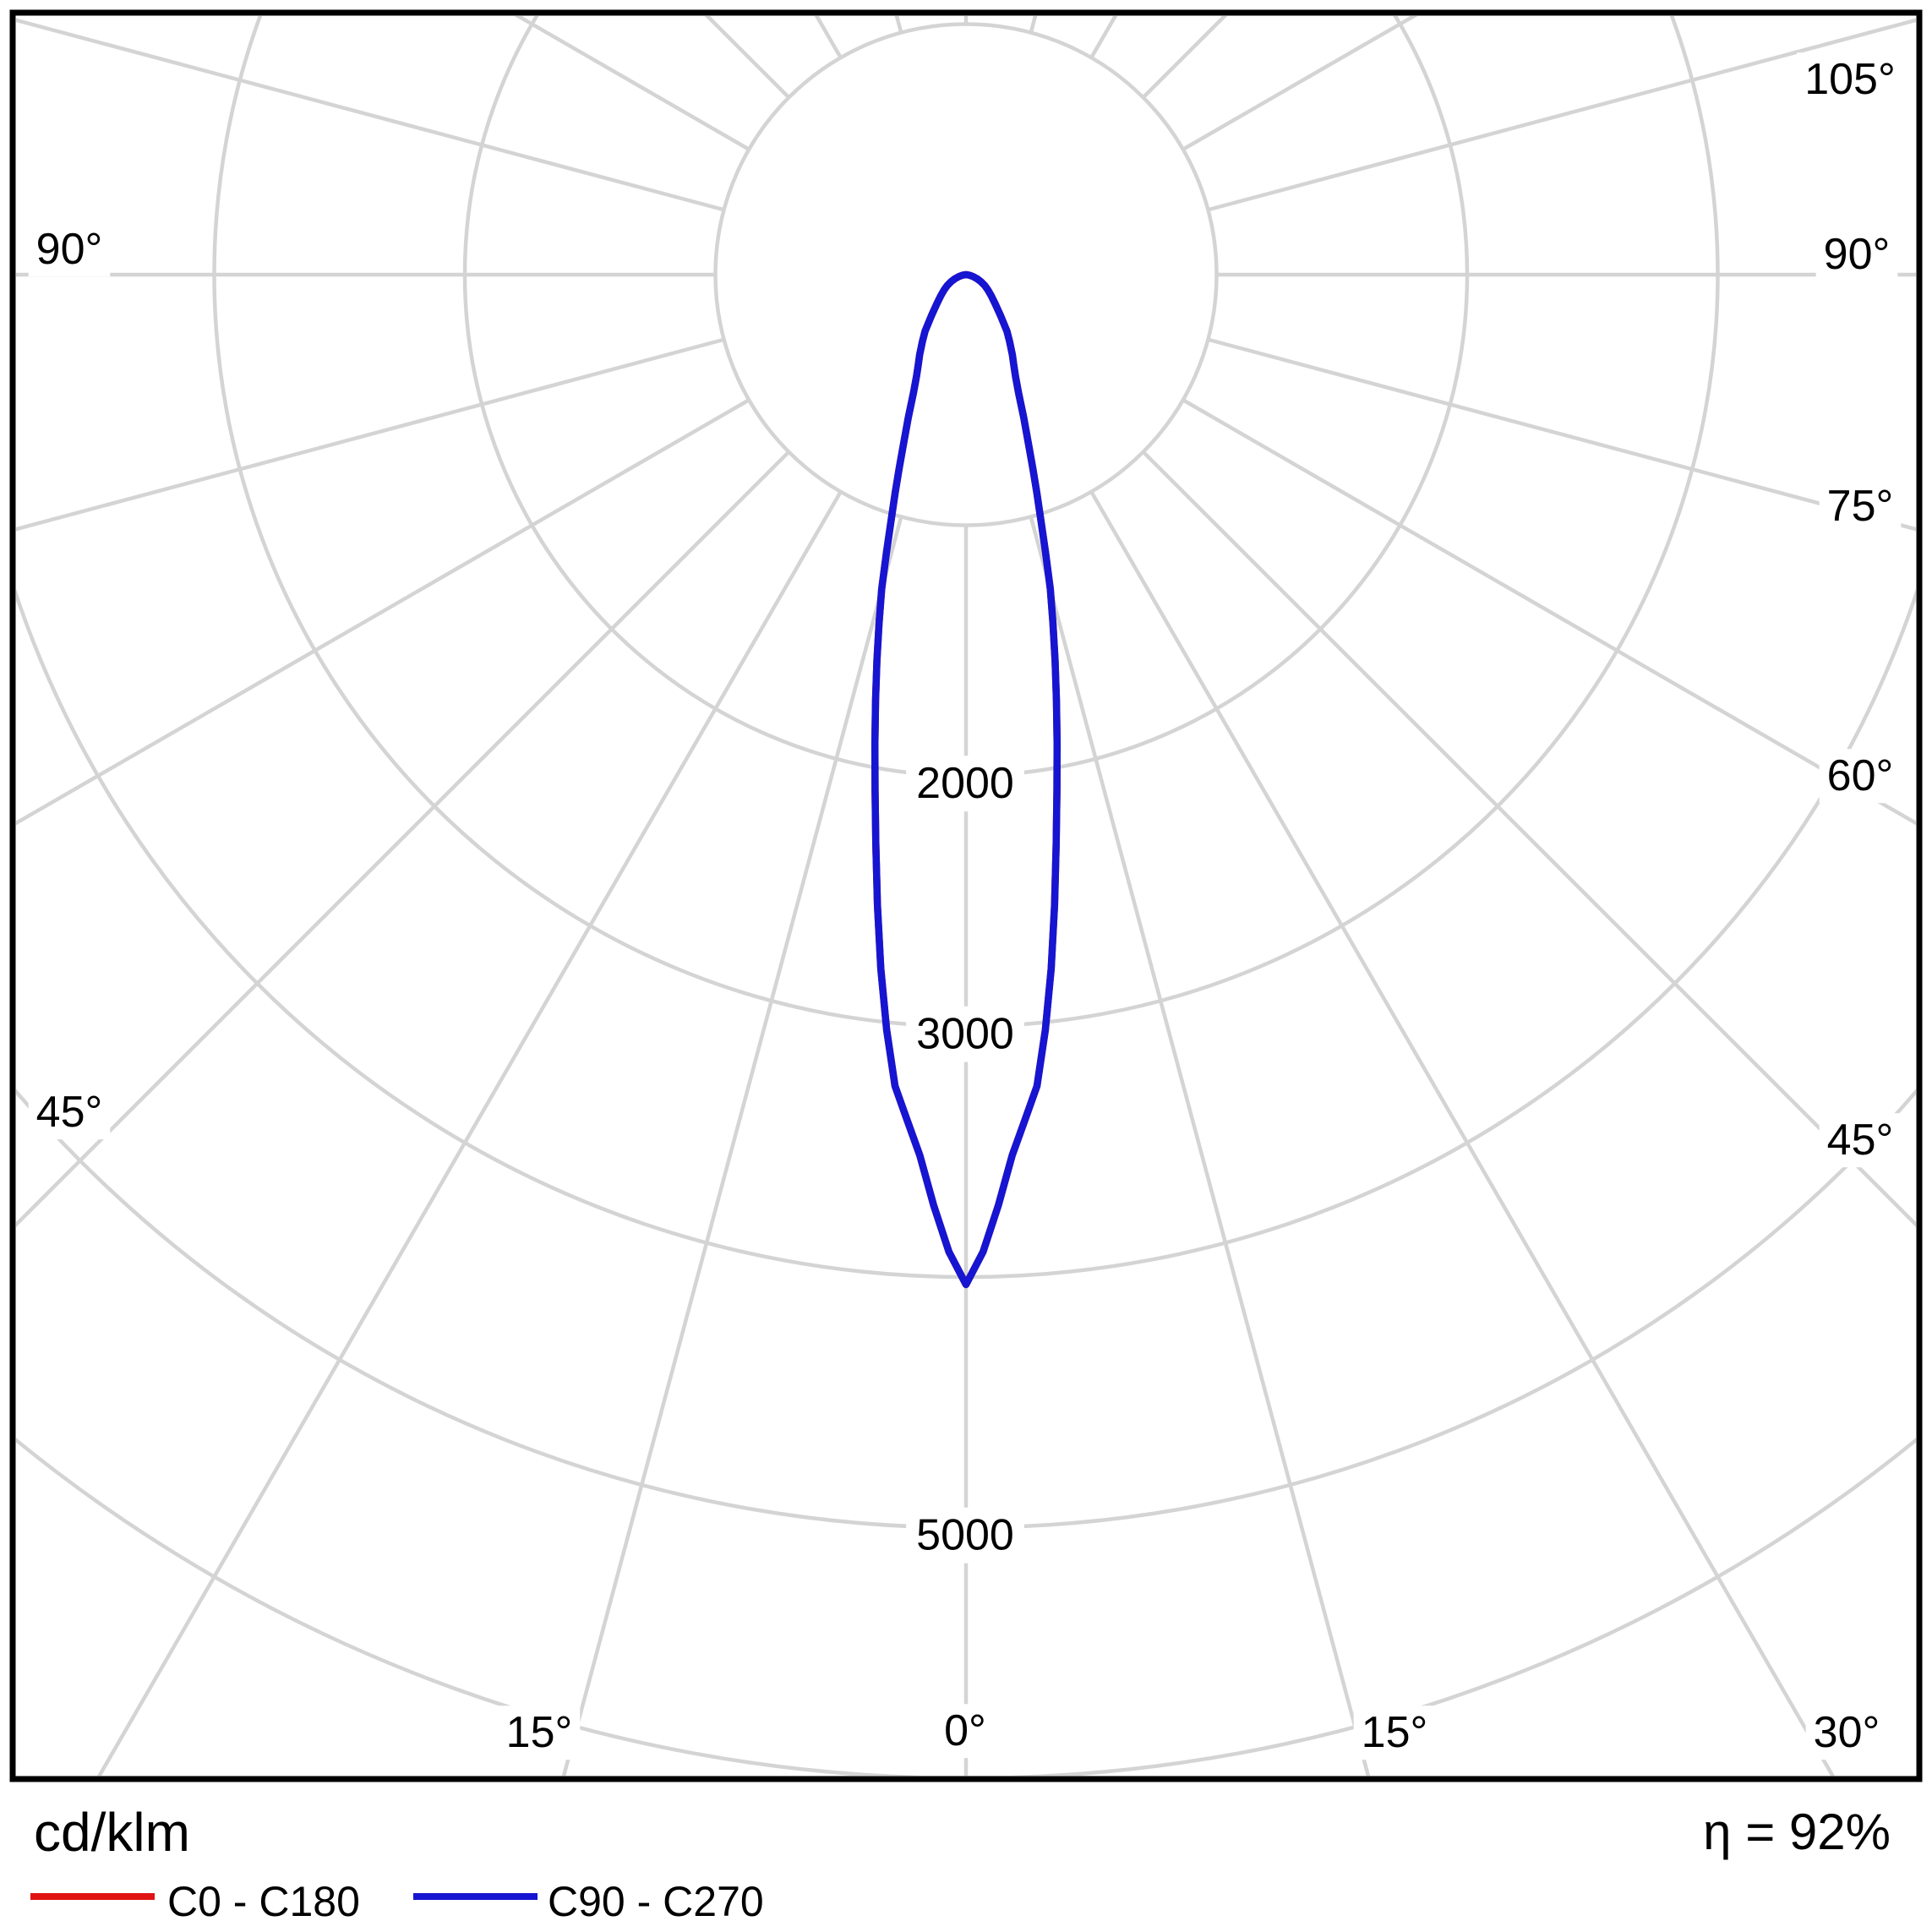 The image size is (1932, 1932). What do you see at coordinates (476, 1896) in the screenshot?
I see `legend-line-c90-c270` at bounding box center [476, 1896].